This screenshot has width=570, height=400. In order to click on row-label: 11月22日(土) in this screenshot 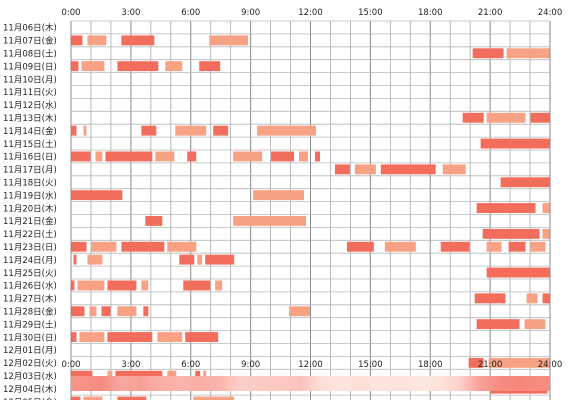, I will do `click(30, 234)`.